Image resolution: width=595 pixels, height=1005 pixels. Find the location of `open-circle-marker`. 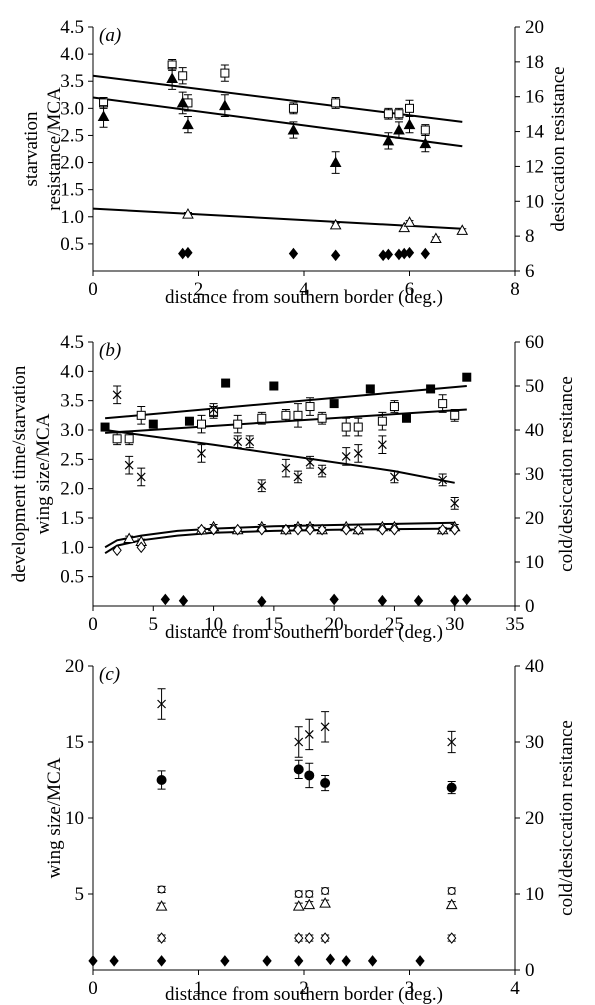

open-circle-marker is located at coordinates (309, 894).